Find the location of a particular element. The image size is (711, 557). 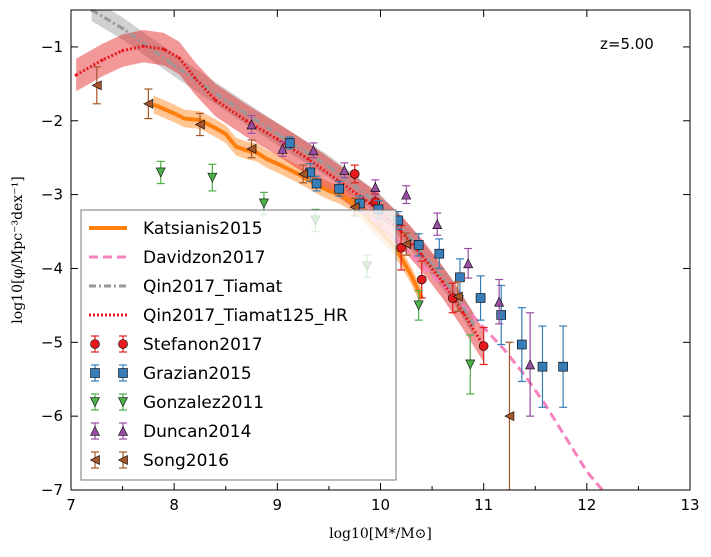

x-tick-label: 7 is located at coordinates (71, 505).